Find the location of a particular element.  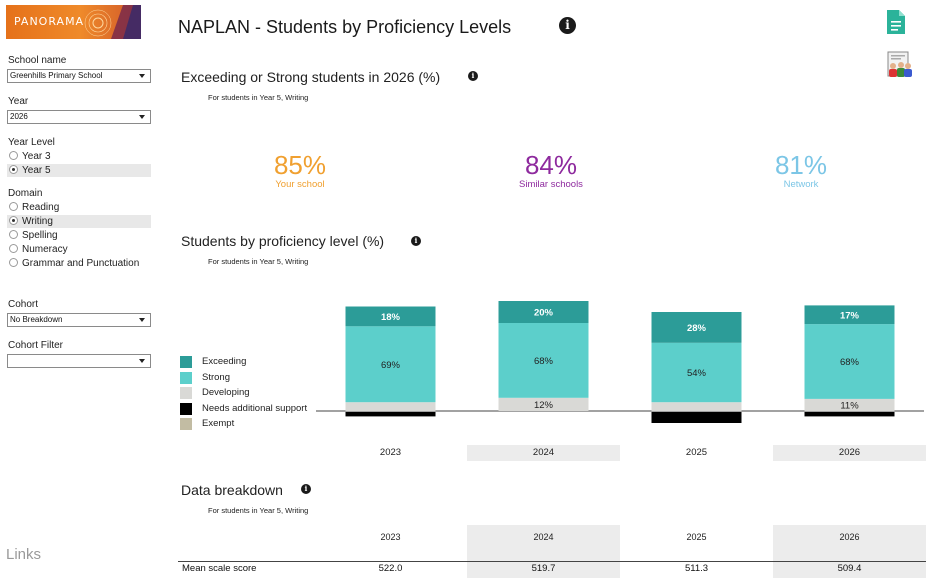

cohort-value: No Breakdown is located at coordinates (36, 319).